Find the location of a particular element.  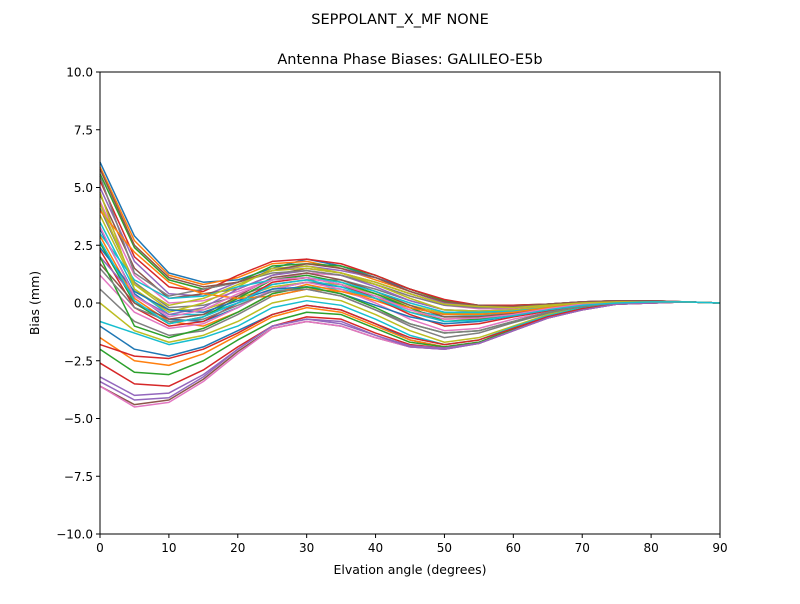

x-tick-label: 80 is located at coordinates (650, 548).